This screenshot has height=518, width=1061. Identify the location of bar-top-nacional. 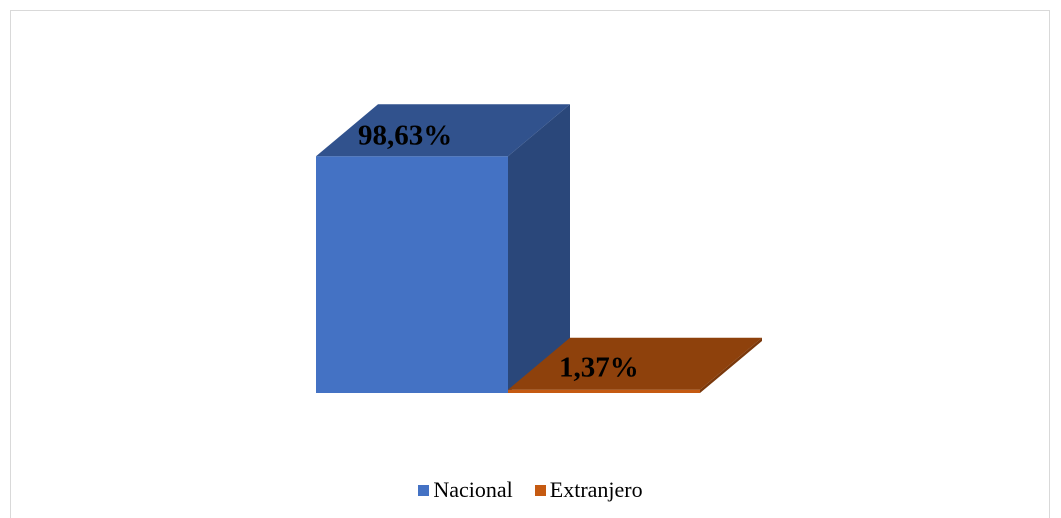
(443, 130).